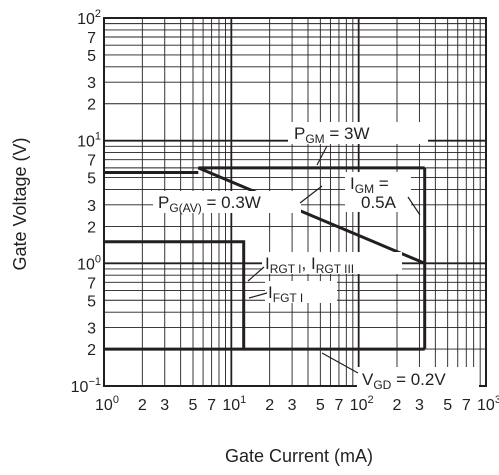 The width and height of the screenshot is (499, 475). I want to click on y-axis-title: Gate Voltage (V), so click(20, 203).